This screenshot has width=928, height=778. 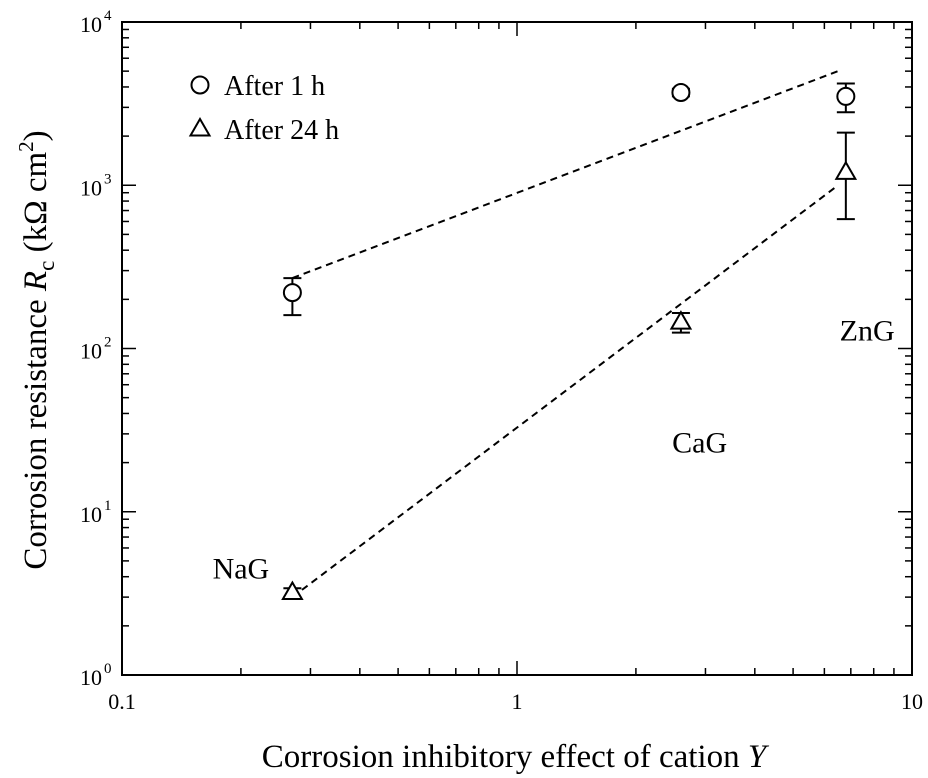 I want to click on annotation-label: NaG, so click(x=241, y=569).